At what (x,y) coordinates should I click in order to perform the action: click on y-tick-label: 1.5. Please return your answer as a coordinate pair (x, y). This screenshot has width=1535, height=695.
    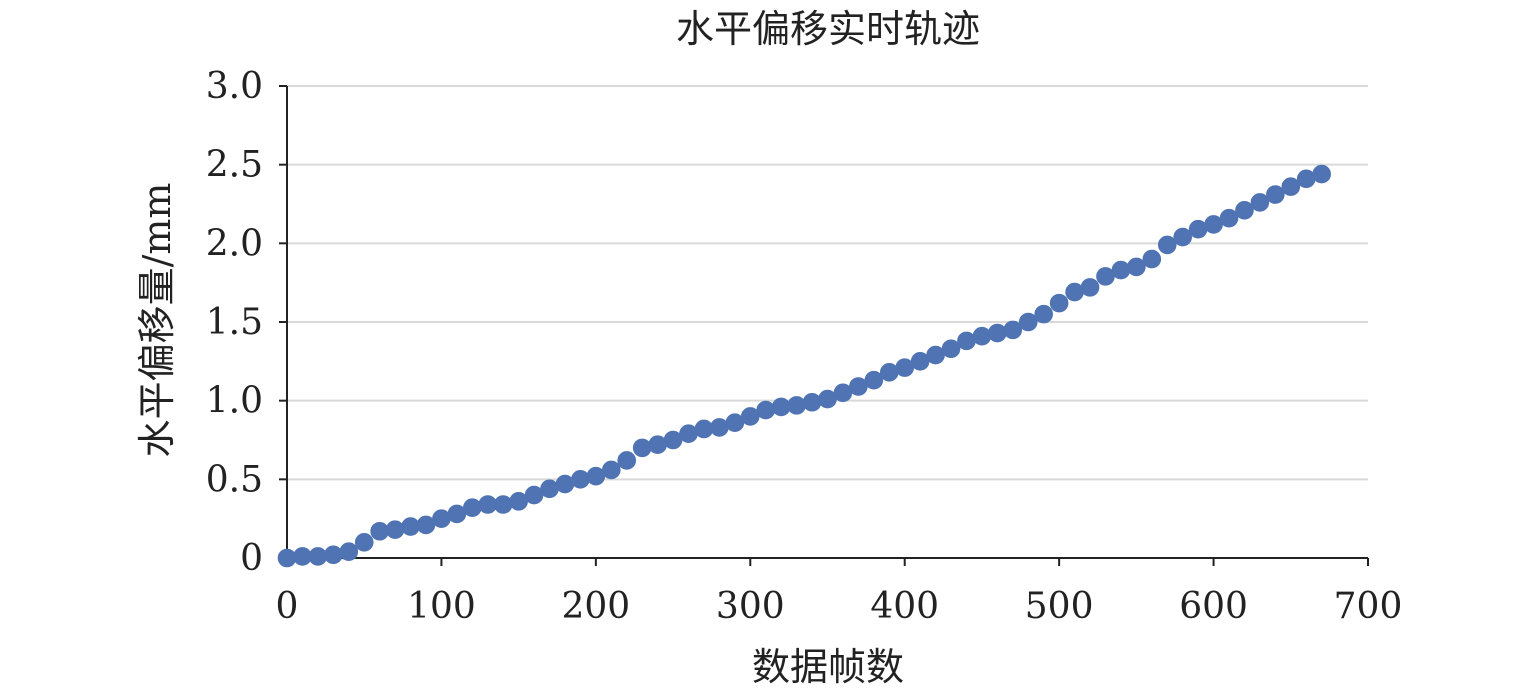
    Looking at the image, I should click on (234, 322).